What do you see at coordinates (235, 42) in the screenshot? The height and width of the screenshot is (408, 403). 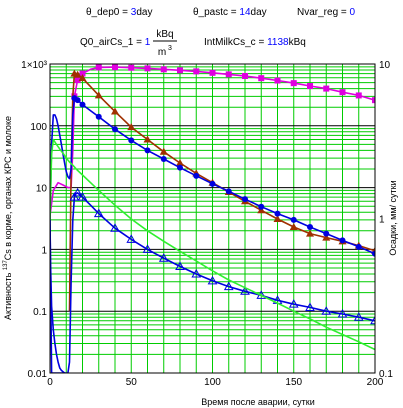 I see `param-intmilkcs-c-name: IntMilkCs_c =` at bounding box center [235, 42].